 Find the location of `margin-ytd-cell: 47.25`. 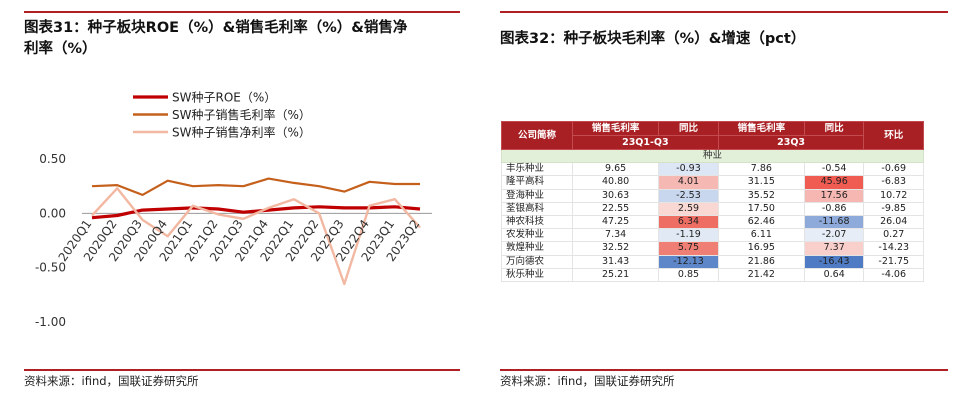

margin-ytd-cell: 47.25 is located at coordinates (615, 222).